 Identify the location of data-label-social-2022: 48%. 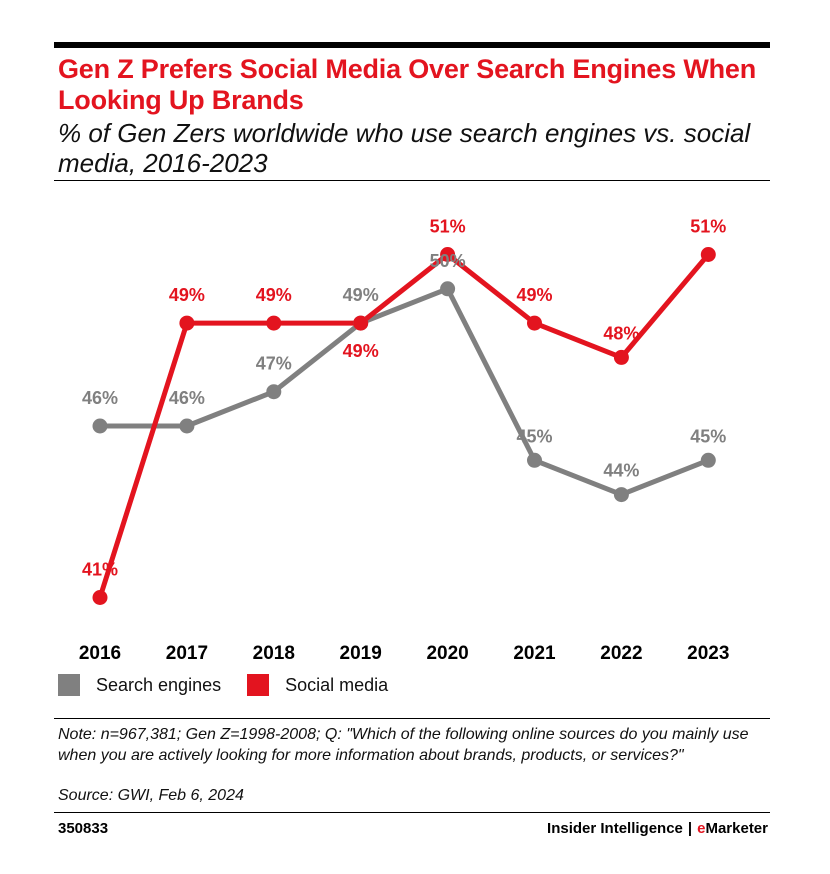
(621, 333).